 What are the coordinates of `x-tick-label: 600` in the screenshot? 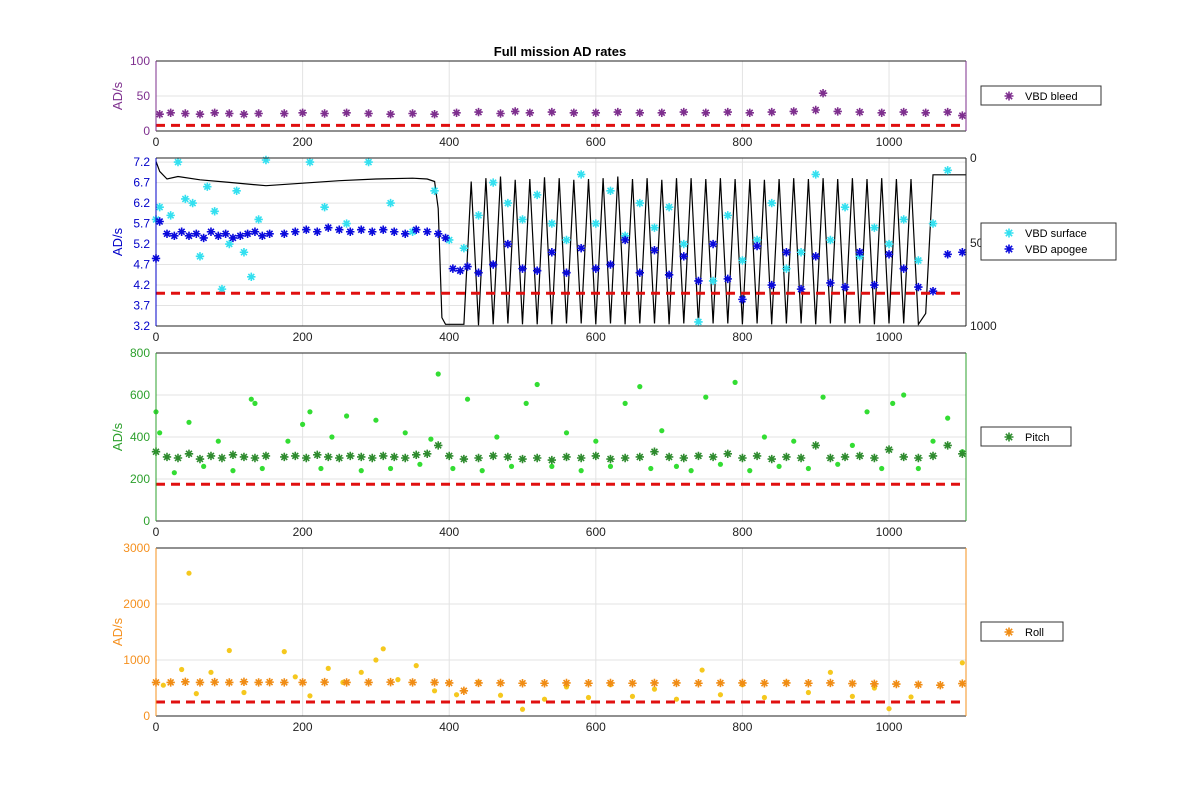 It's located at (596, 337).